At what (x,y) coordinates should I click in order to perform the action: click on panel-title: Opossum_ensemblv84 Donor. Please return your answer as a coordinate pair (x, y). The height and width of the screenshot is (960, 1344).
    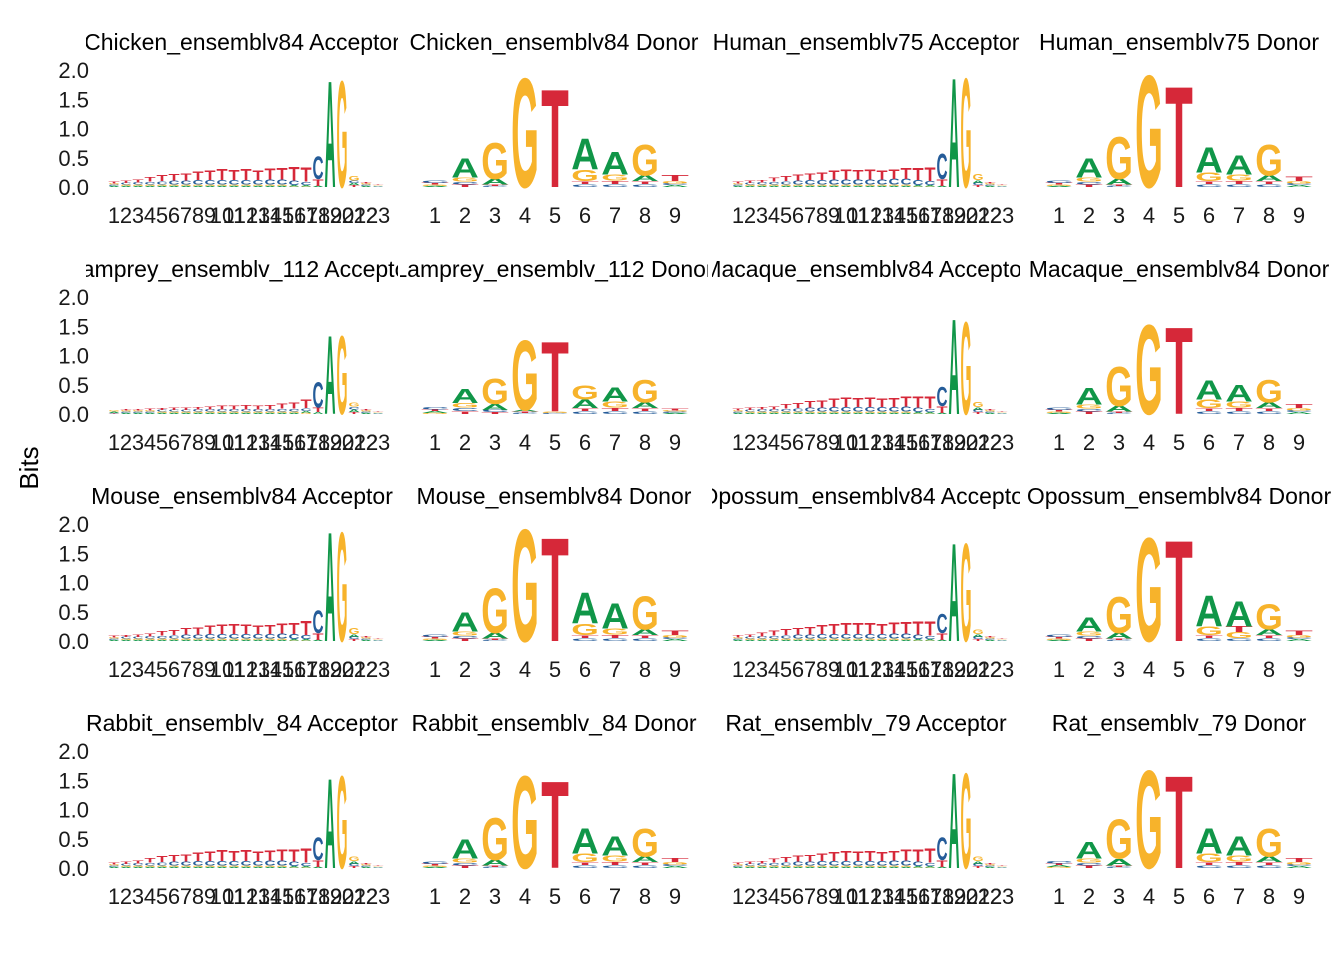
    Looking at the image, I should click on (1179, 496).